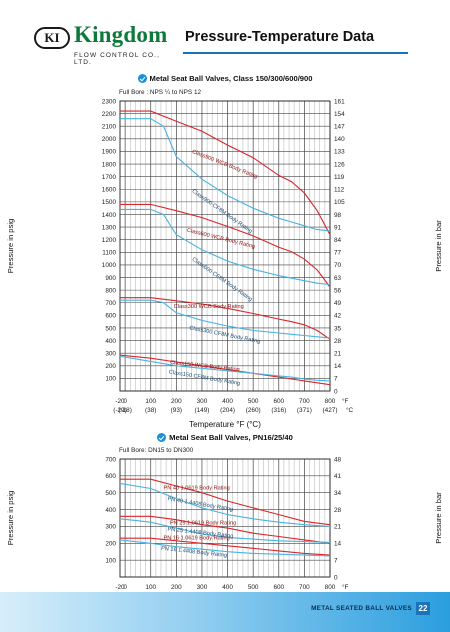 The height and width of the screenshot is (632, 450). I want to click on chart1-x-tick-label-c: (371), so click(304, 410).